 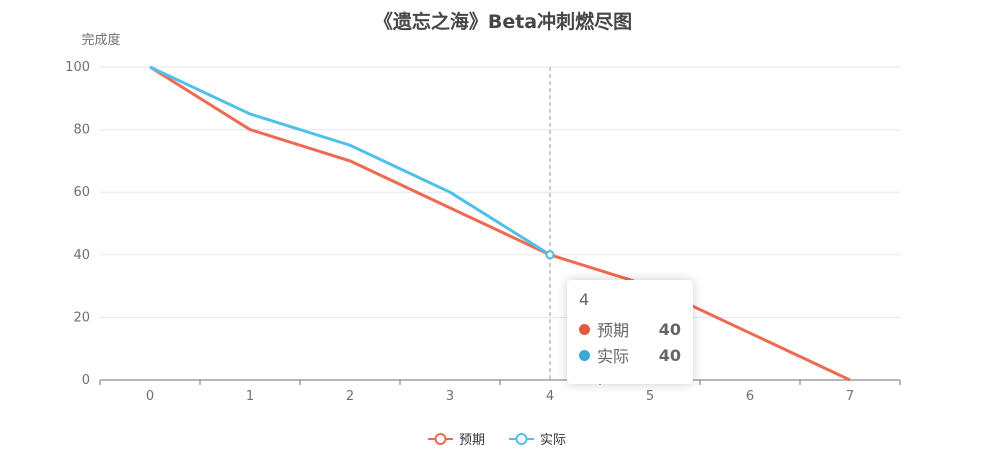 I want to click on x-tick-label: 6, so click(x=750, y=396).